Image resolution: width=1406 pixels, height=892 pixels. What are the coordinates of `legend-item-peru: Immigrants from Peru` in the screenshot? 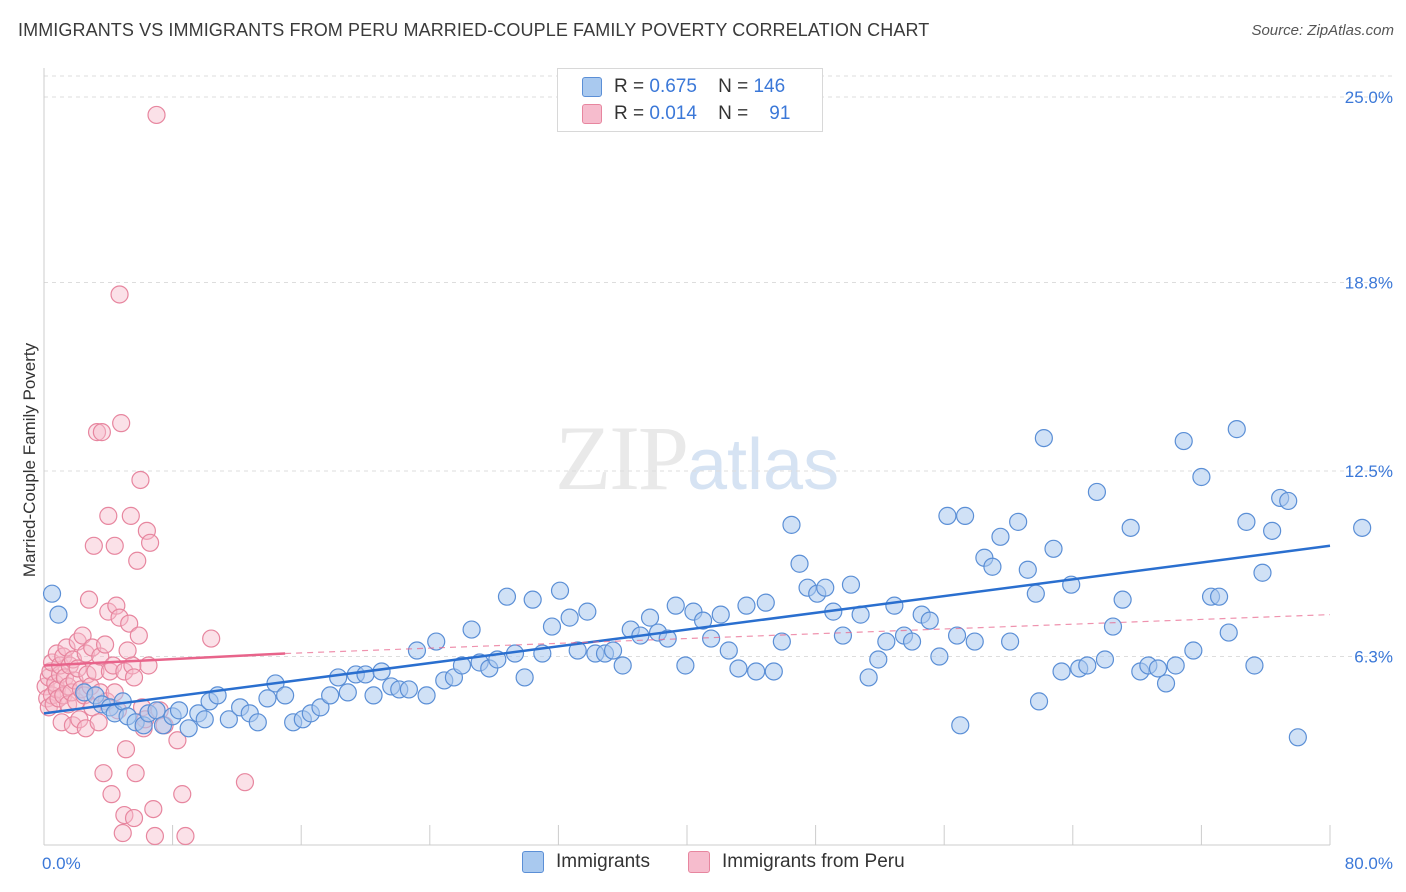 It's located at (796, 862).